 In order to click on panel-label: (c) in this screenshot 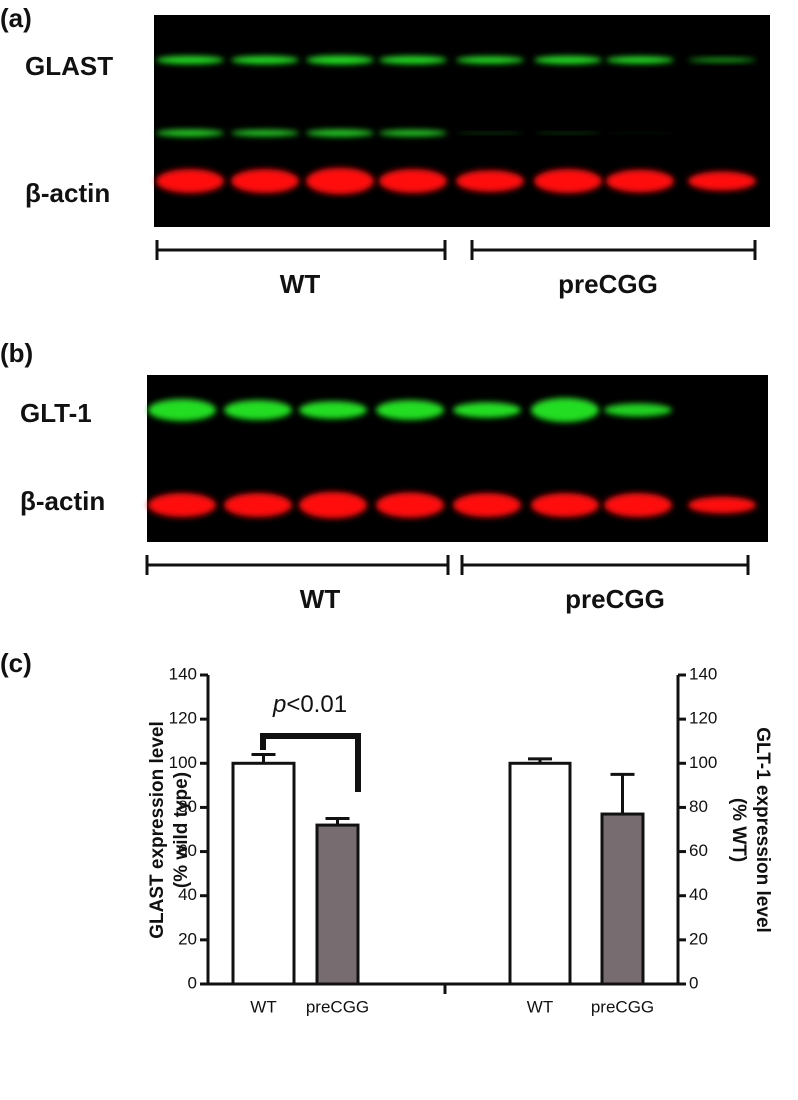, I will do `click(16, 663)`.